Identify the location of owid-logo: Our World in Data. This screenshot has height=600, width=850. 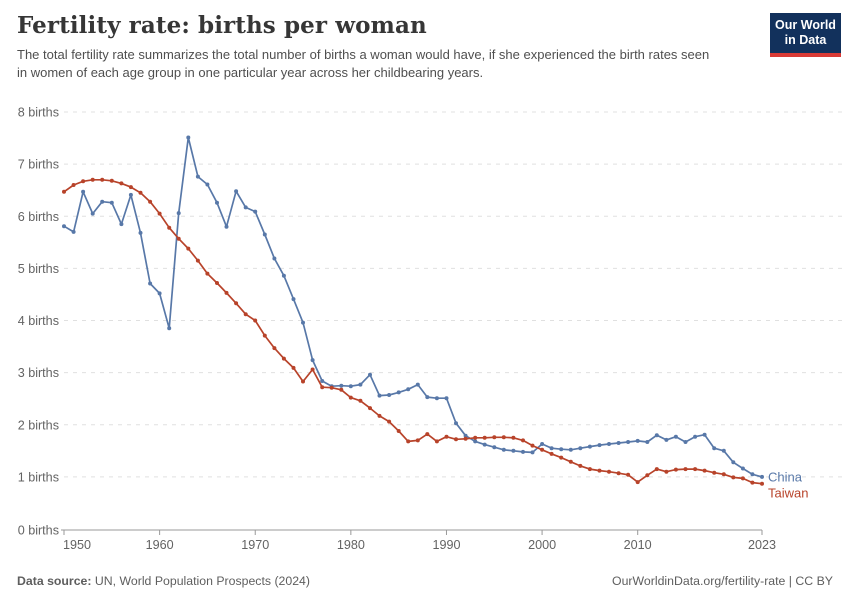
(805, 35).